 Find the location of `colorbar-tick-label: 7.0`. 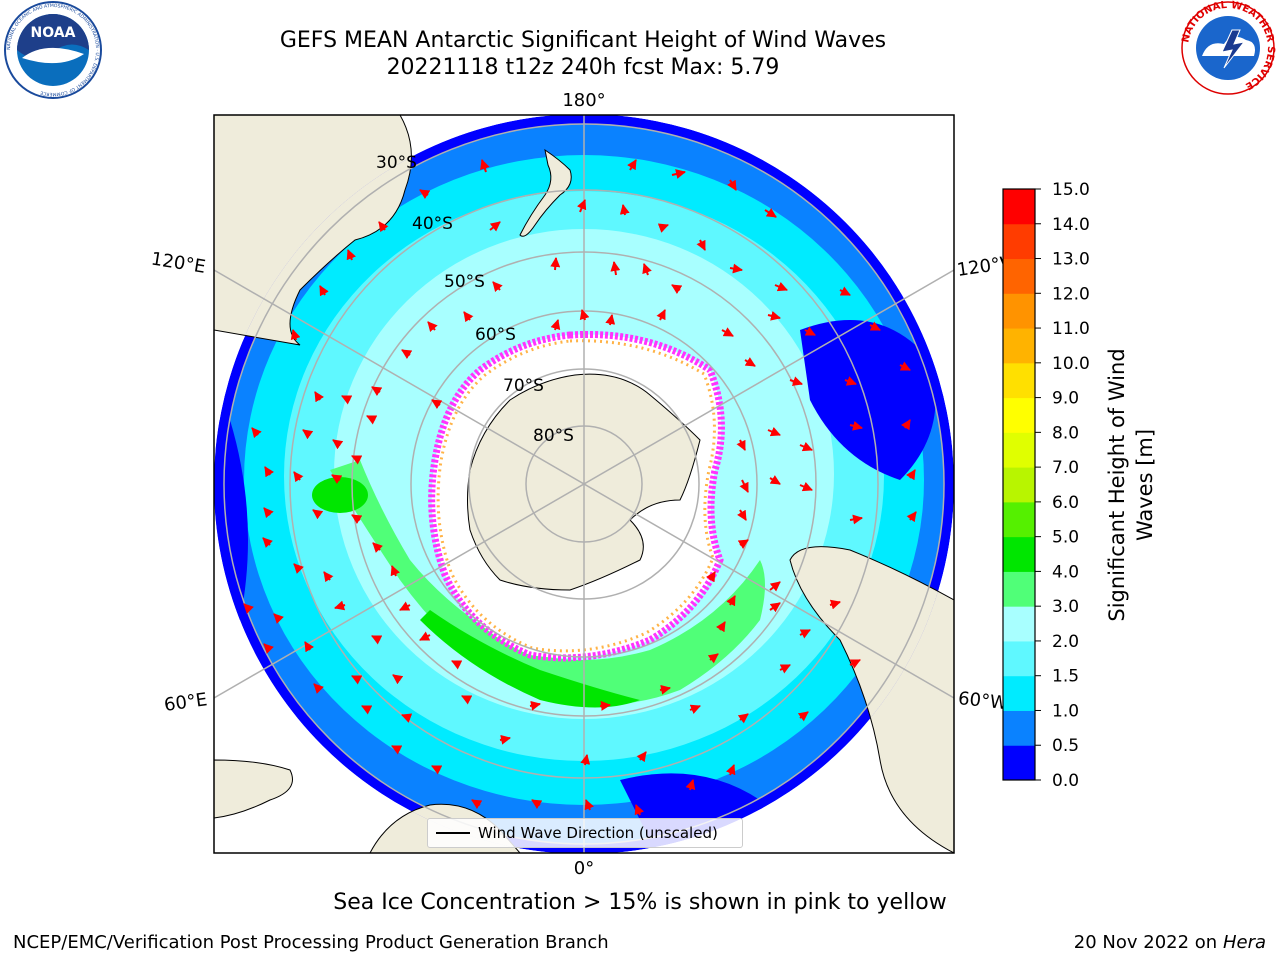

colorbar-tick-label: 7.0 is located at coordinates (1065, 468).